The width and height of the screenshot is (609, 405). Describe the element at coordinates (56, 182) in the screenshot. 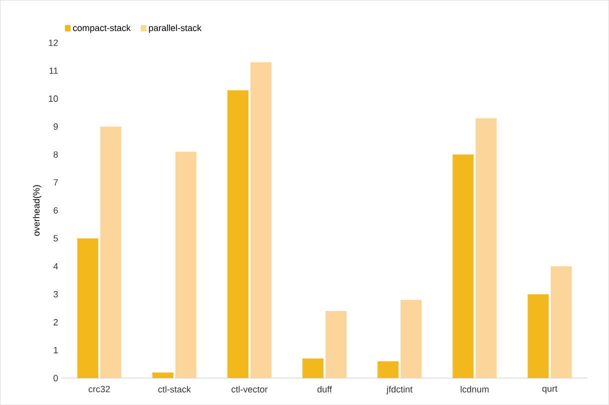

I see `y-tick-label: 7` at that location.